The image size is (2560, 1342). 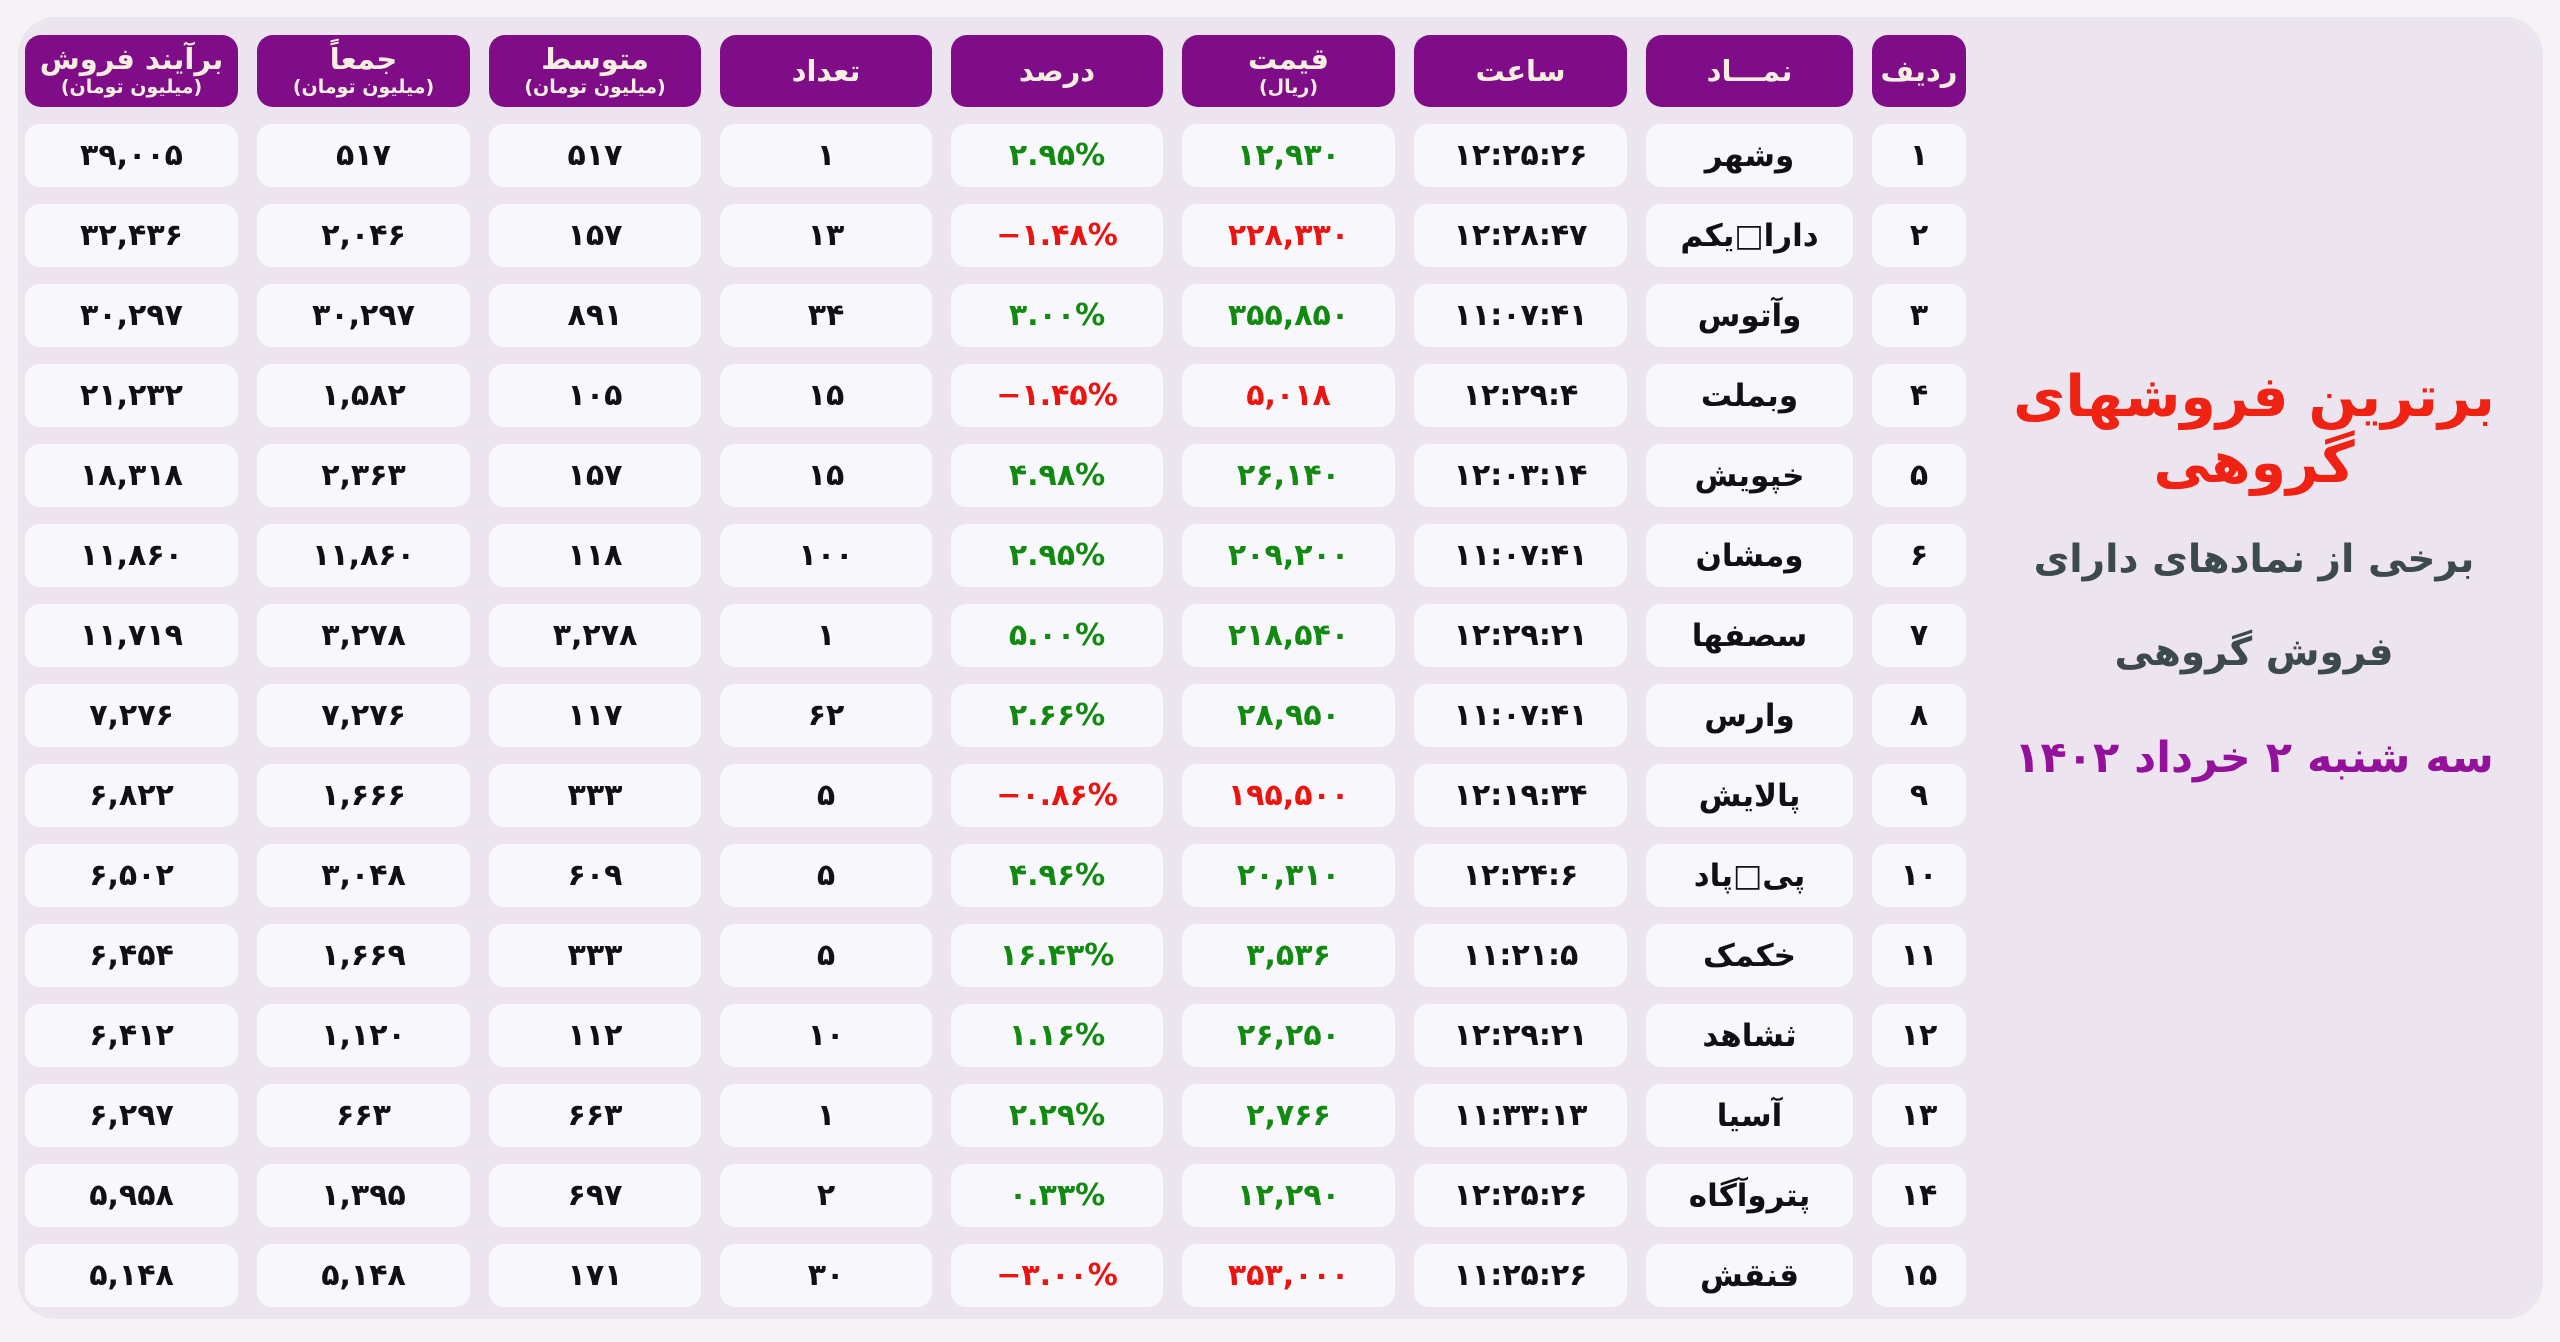 I want to click on cell-value: ۲۶,۱۴۰, so click(x=1288, y=475).